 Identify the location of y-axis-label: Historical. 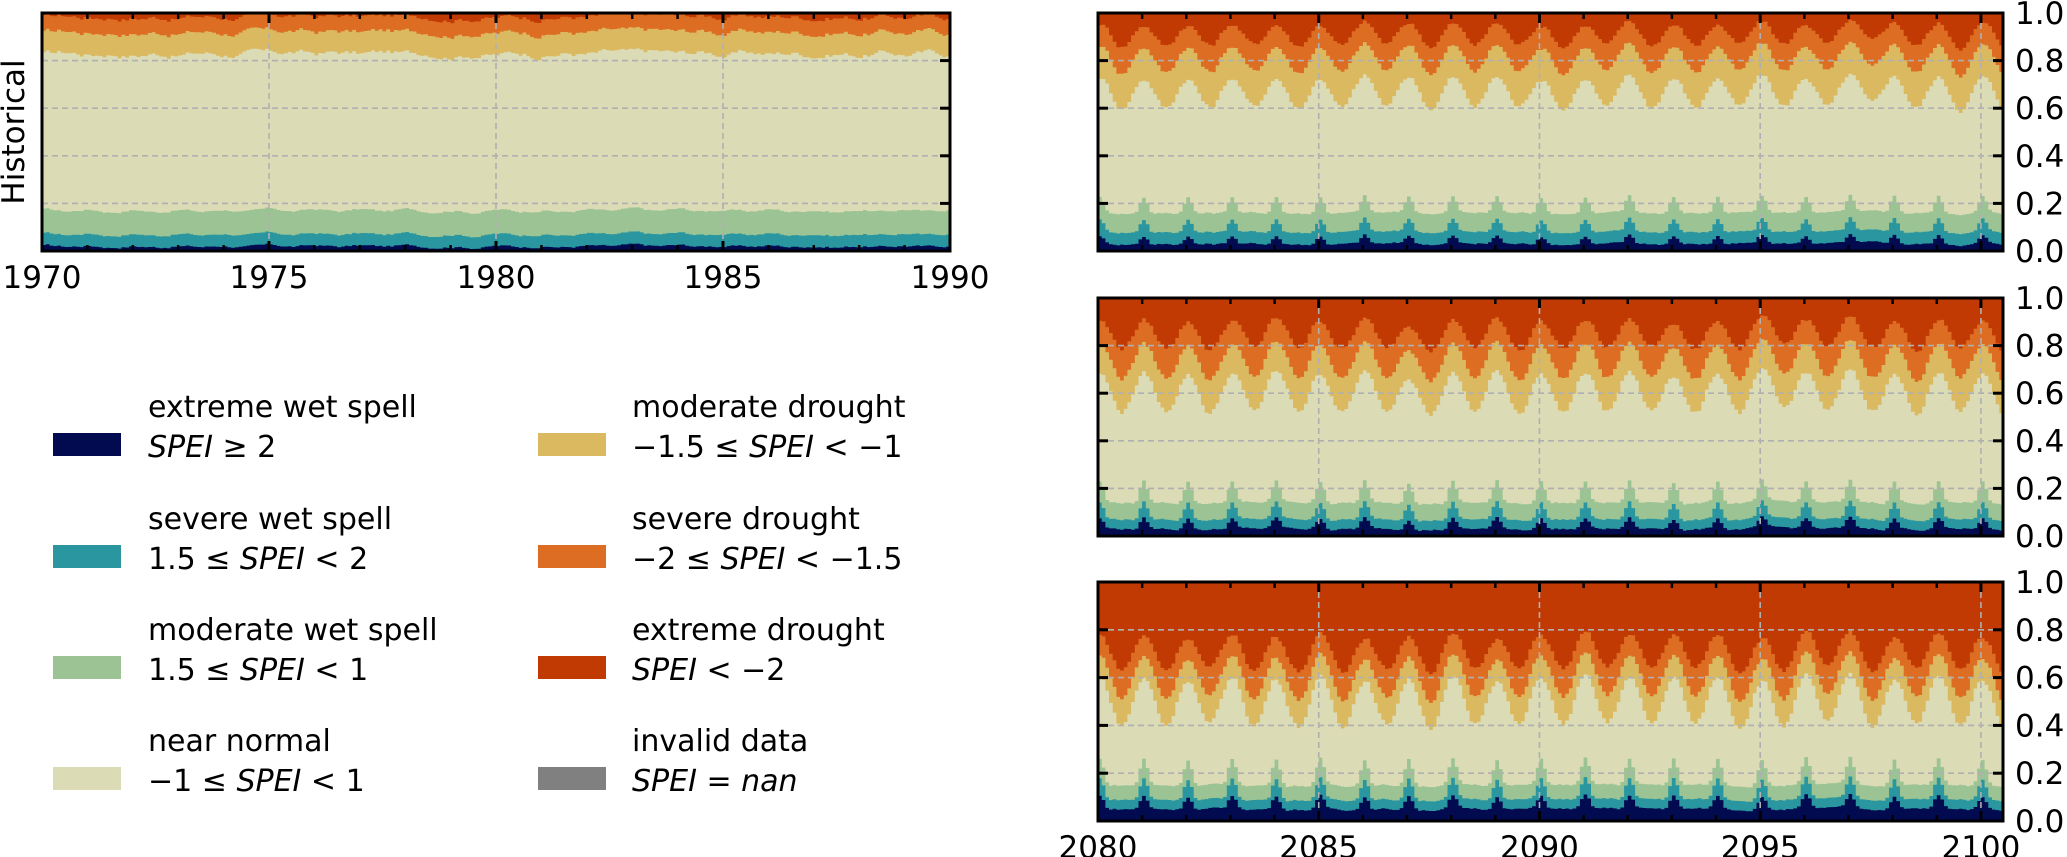
(16, 131).